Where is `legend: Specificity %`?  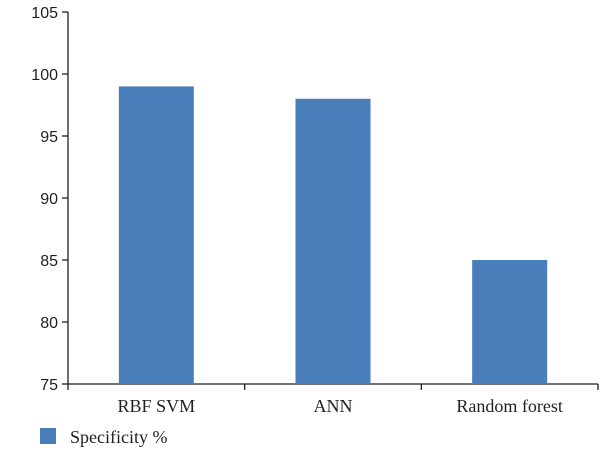 legend: Specificity % is located at coordinates (103, 437).